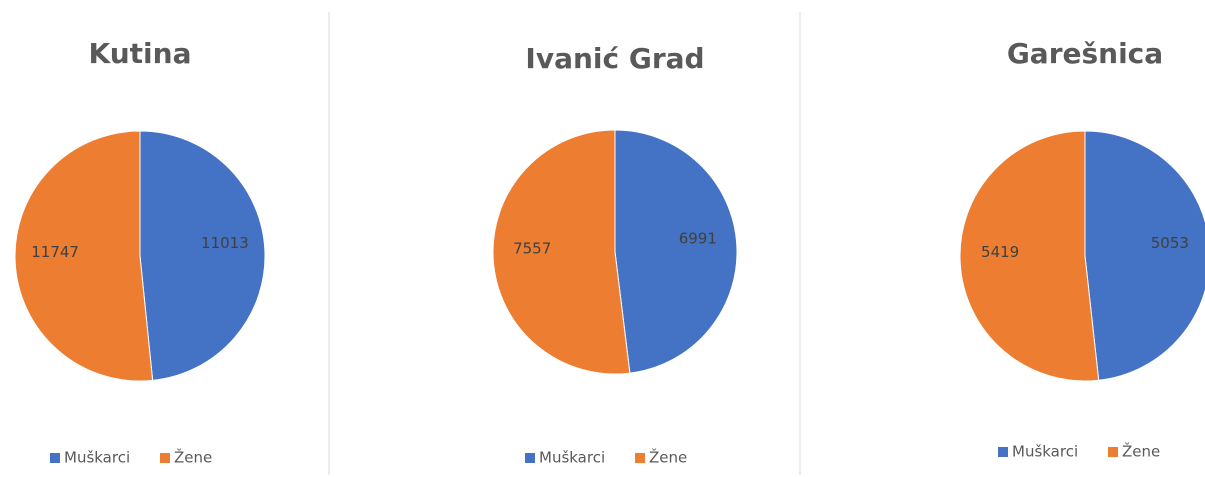 The height and width of the screenshot is (477, 1205). I want to click on data-label: 7557, so click(532, 249).